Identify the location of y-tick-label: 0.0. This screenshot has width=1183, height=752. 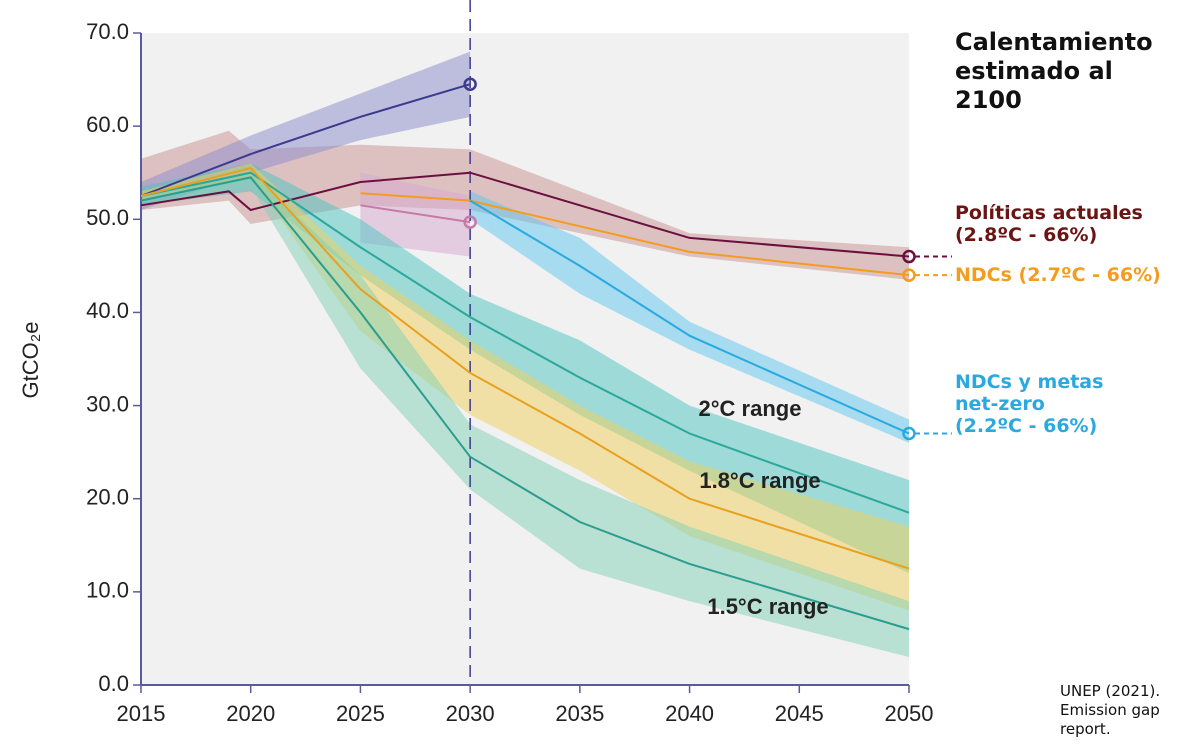
(113, 683).